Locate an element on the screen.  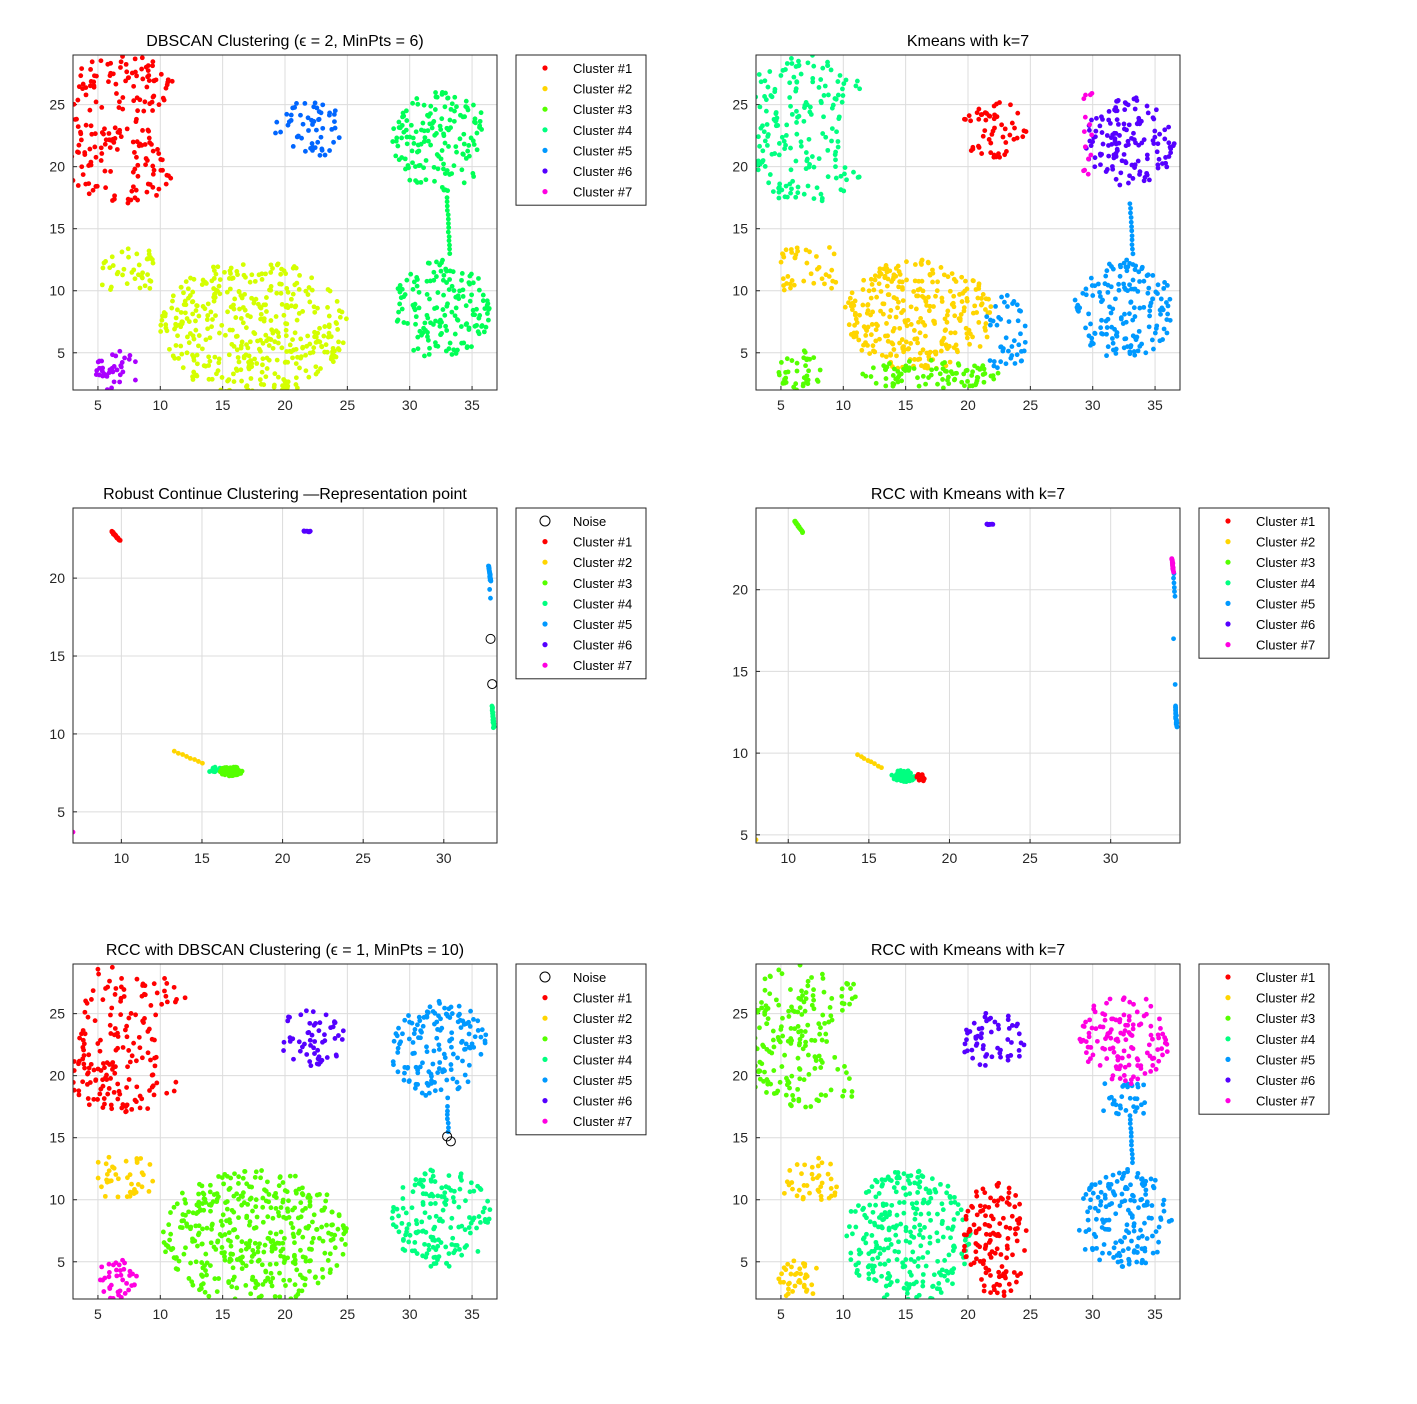
x-tick-label: 5 is located at coordinates (98, 1314).